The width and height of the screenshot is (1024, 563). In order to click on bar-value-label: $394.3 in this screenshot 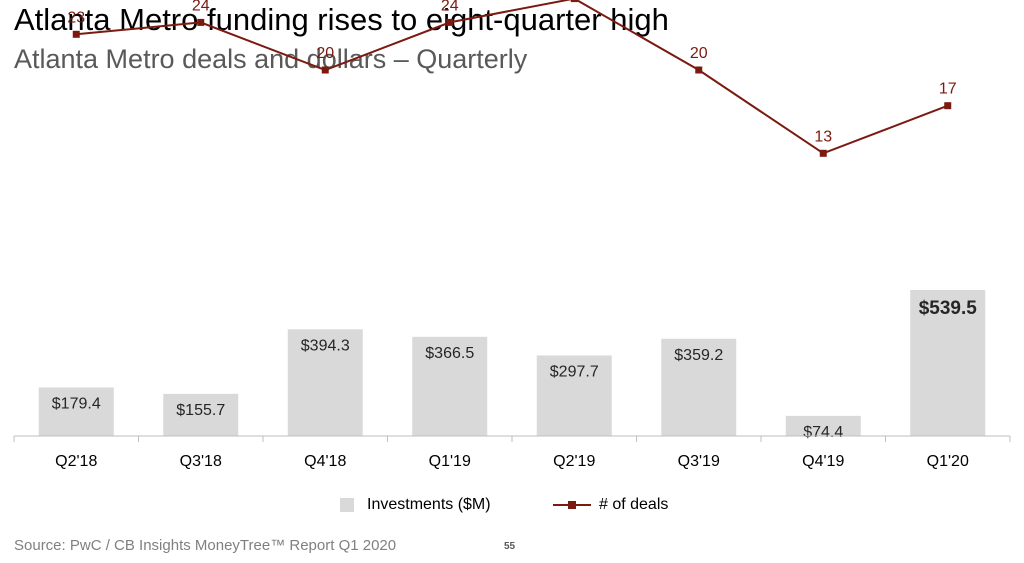, I will do `click(325, 345)`.